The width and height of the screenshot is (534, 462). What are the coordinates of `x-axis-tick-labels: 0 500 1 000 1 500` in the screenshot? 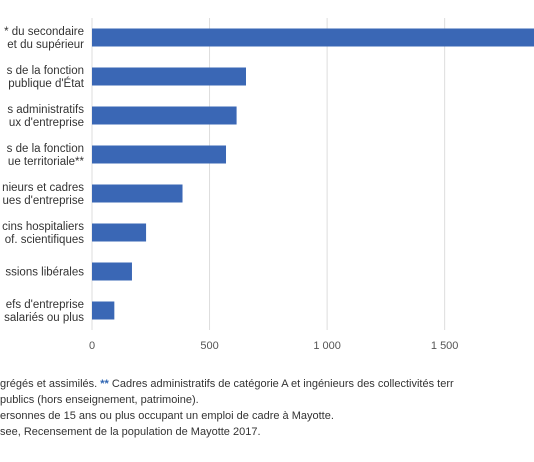 It's located at (273, 346).